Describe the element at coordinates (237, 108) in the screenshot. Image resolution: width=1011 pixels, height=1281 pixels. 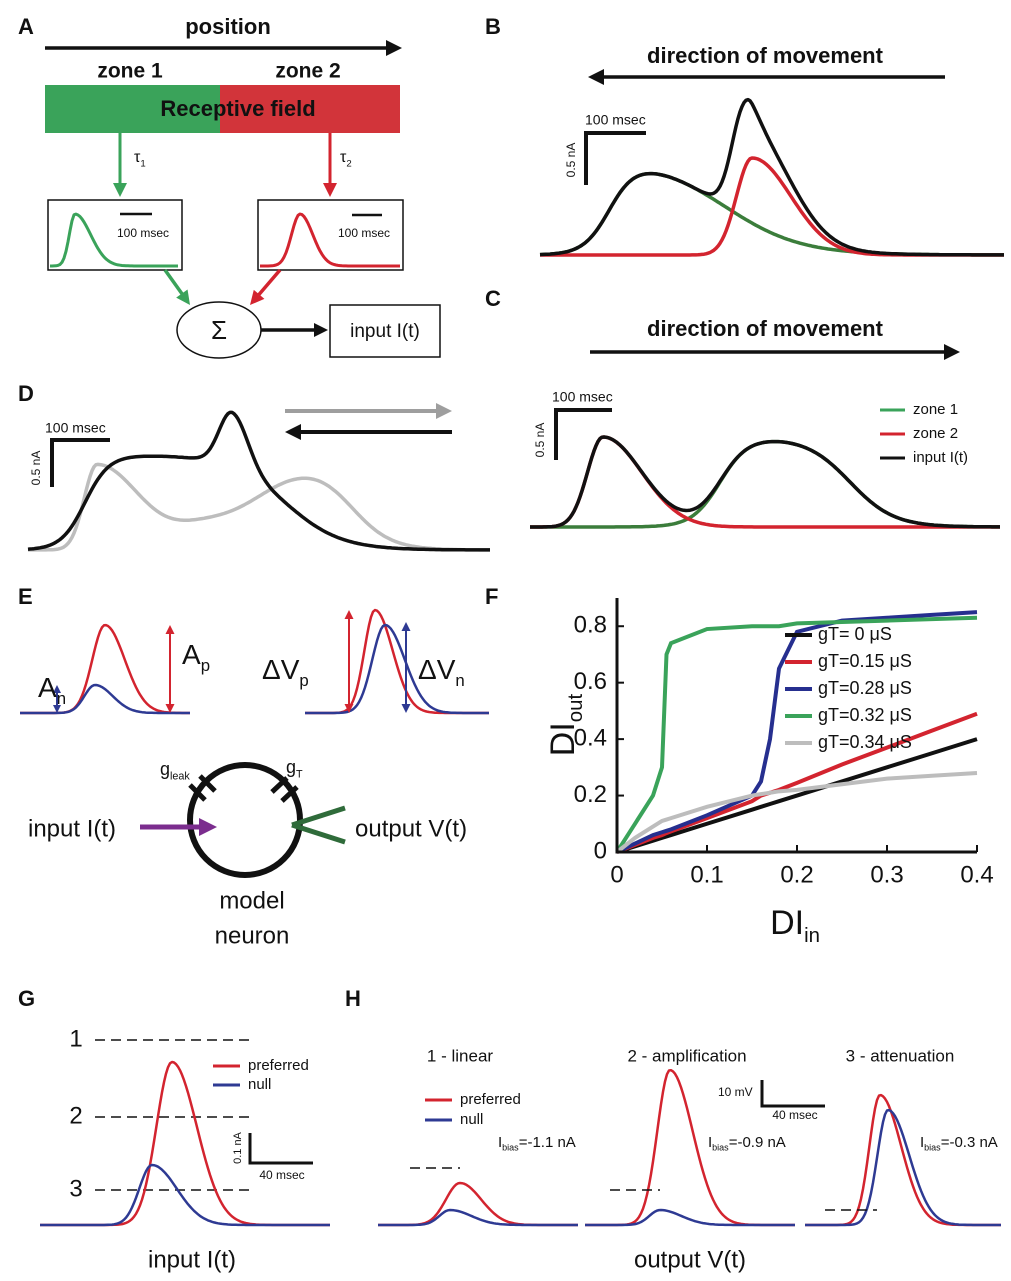
I see `field-label: Receptive field` at that location.